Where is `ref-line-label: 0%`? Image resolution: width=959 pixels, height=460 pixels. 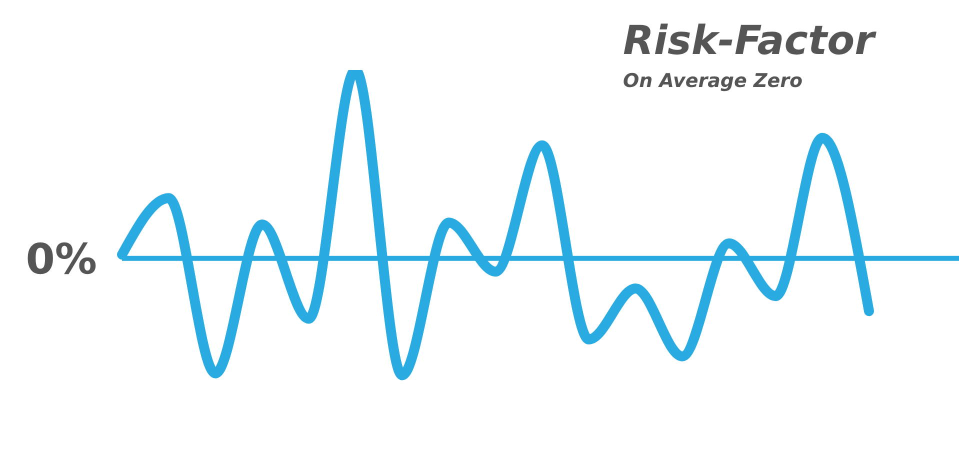
ref-line-label: 0% is located at coordinates (61, 259).